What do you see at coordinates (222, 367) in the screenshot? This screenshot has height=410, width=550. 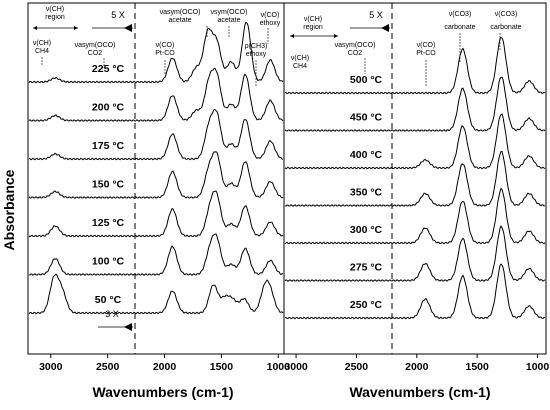 I see `left-x-tick-label: 1500` at bounding box center [222, 367].